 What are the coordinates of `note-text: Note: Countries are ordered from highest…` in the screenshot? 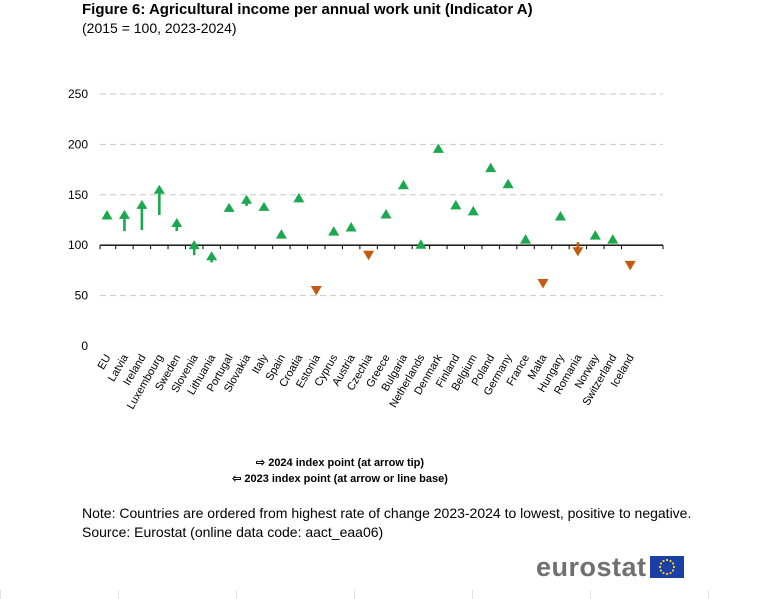 It's located at (387, 513).